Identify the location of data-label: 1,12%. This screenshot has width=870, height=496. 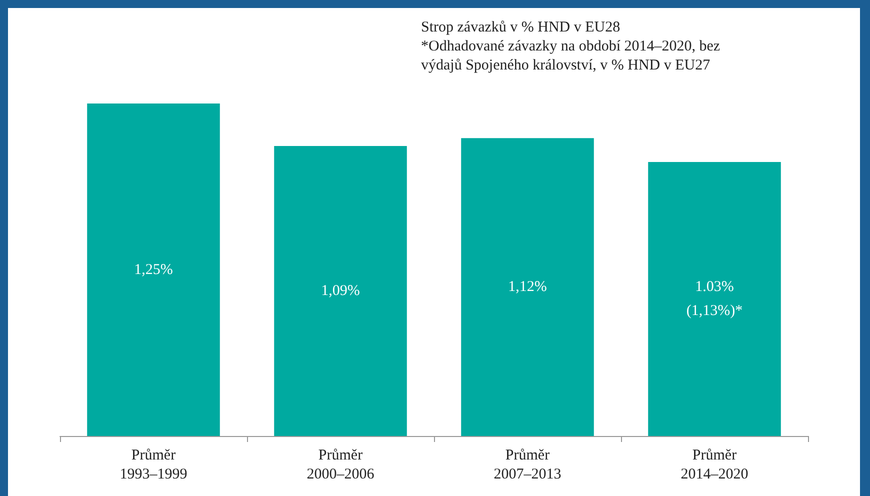
(527, 287).